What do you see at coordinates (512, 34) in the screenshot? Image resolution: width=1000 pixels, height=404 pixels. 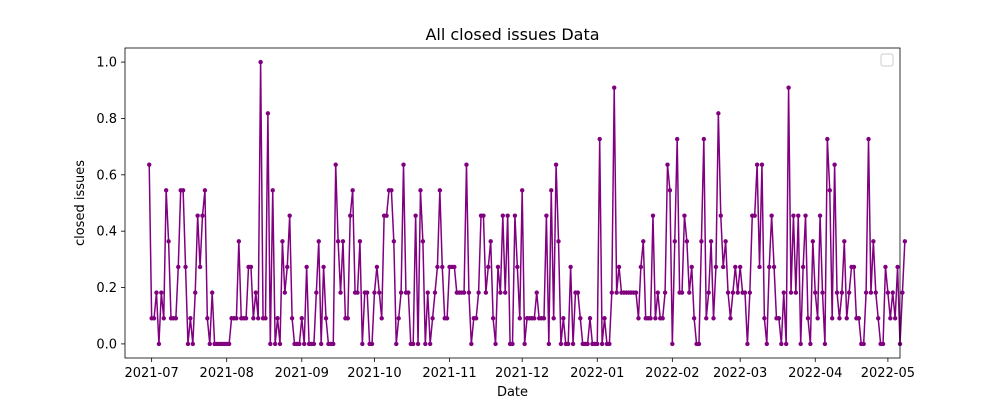 I see `chart-title: All closed issues Data` at bounding box center [512, 34].